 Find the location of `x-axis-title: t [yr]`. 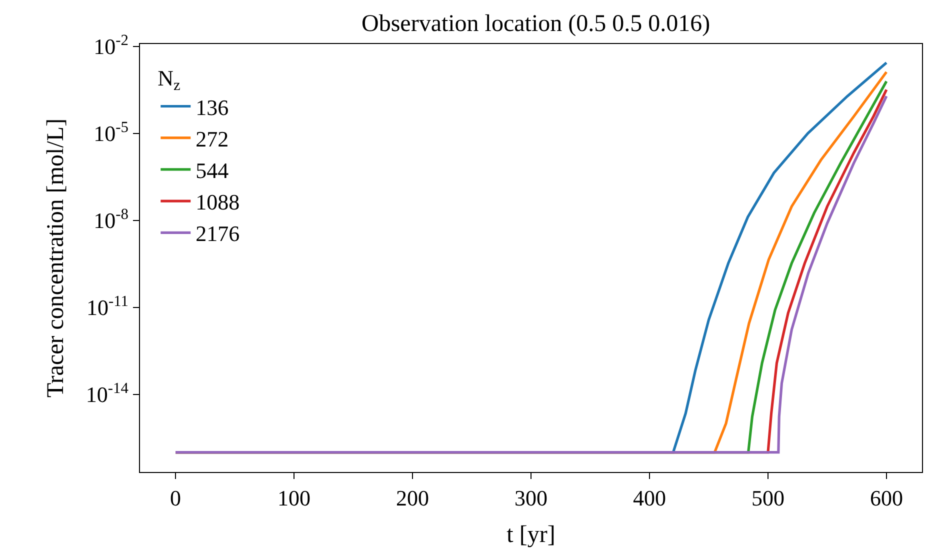

x-axis-title: t [yr] is located at coordinates (531, 535).